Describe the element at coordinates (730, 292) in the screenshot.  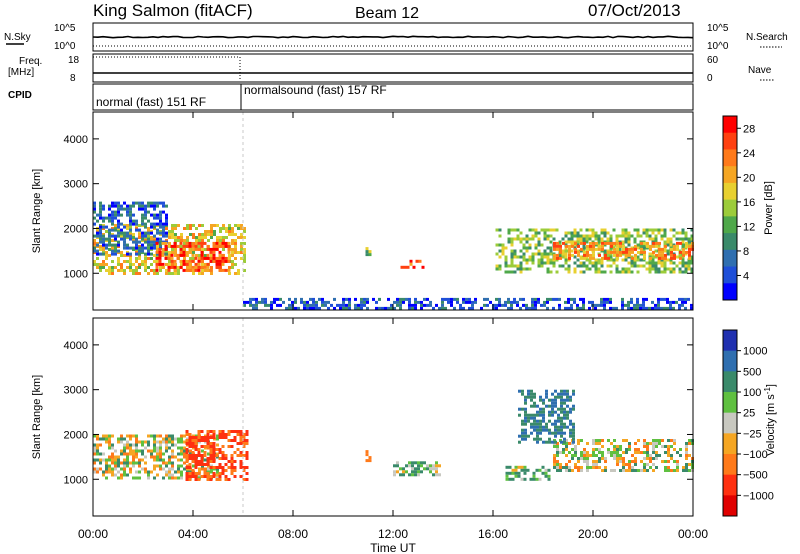
I see `power-colorbar-cell` at that location.